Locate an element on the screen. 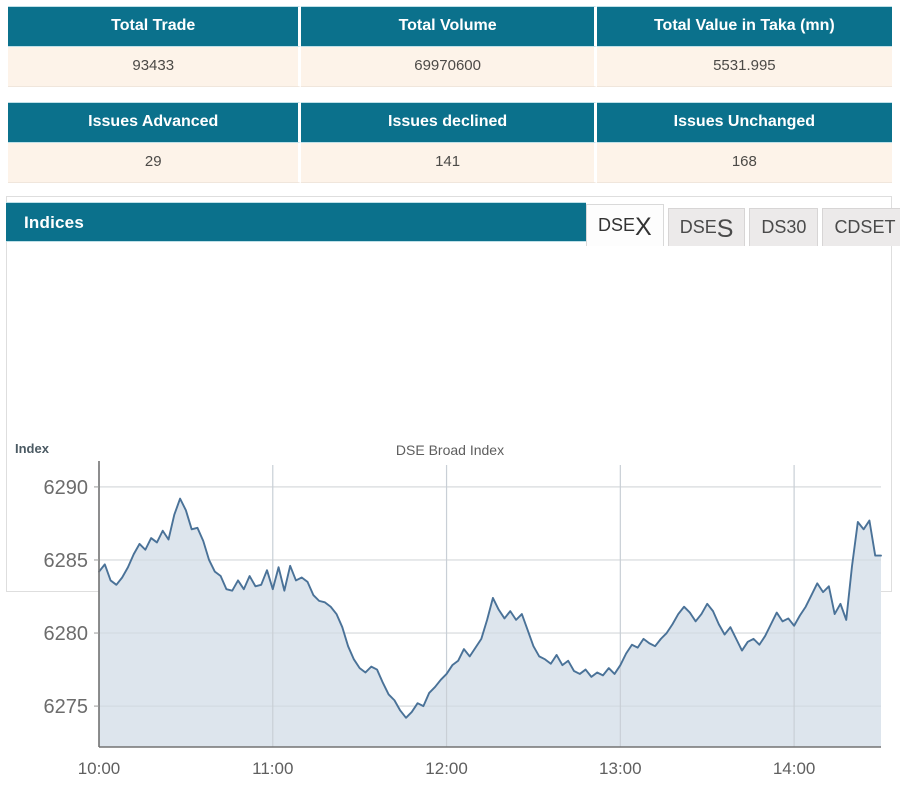  table-value-row: 93433 69970600 5531.995 is located at coordinates (450, 67).